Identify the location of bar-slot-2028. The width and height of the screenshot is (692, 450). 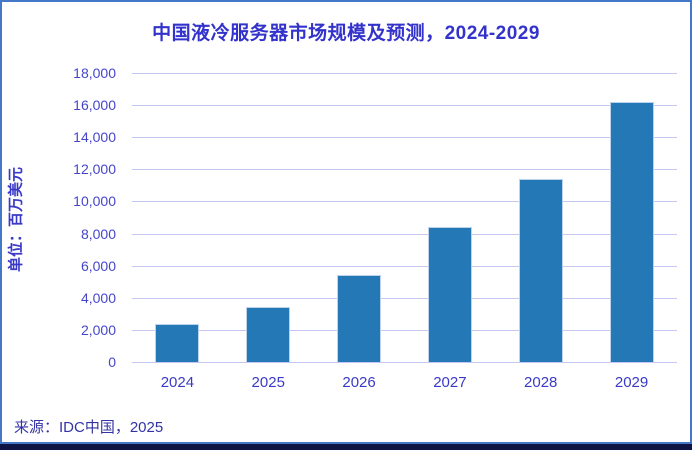
(540, 217).